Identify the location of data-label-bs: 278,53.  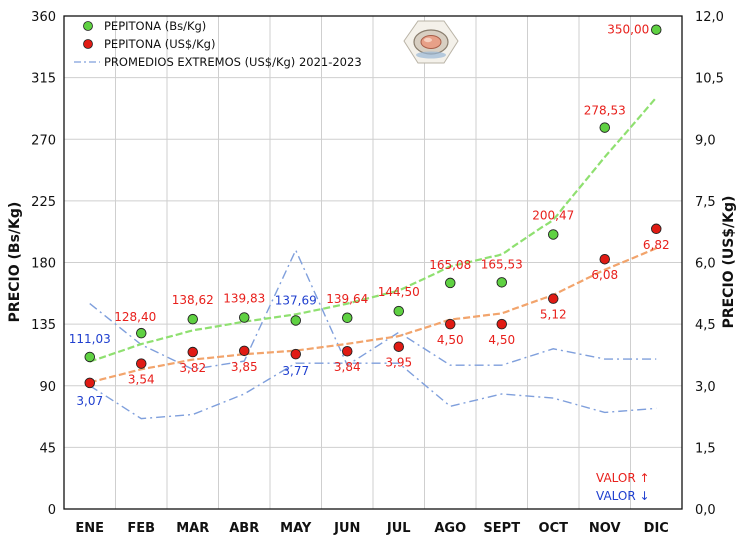
(605, 111).